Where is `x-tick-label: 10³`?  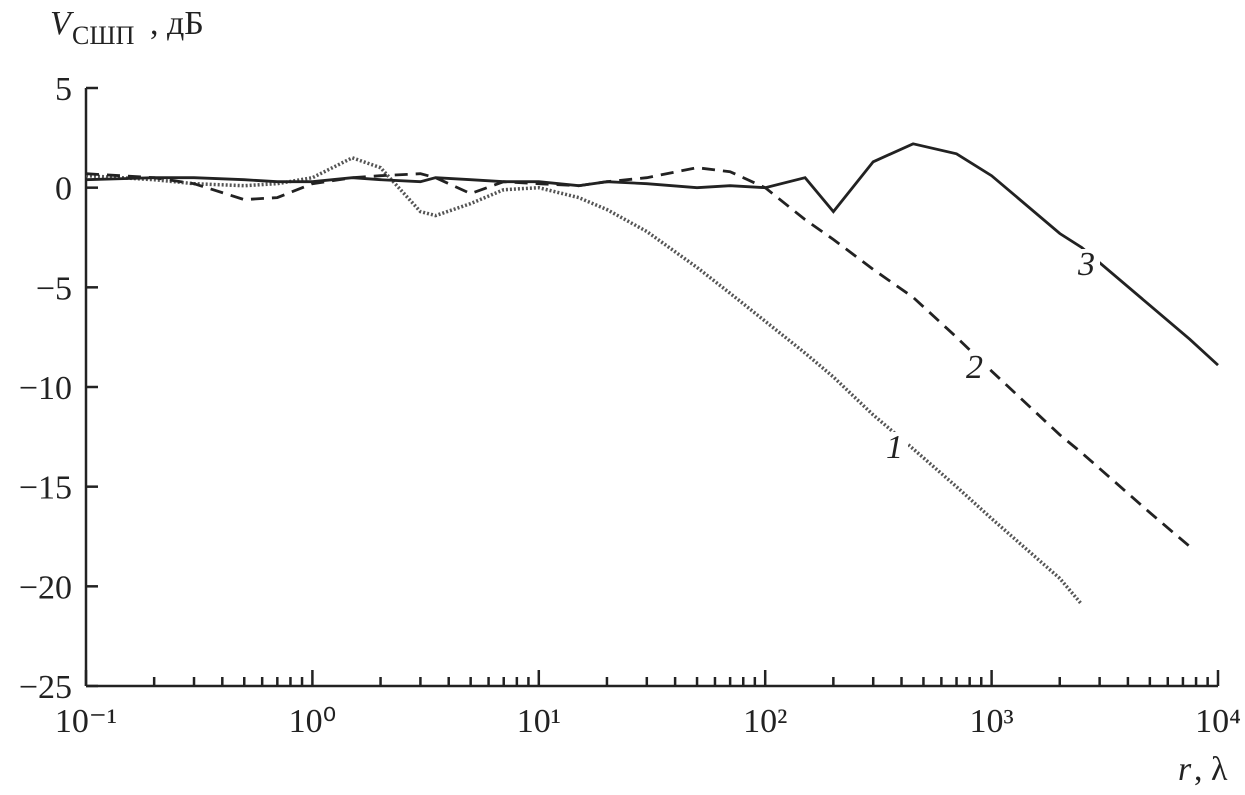
x-tick-label: 10³ is located at coordinates (991, 721).